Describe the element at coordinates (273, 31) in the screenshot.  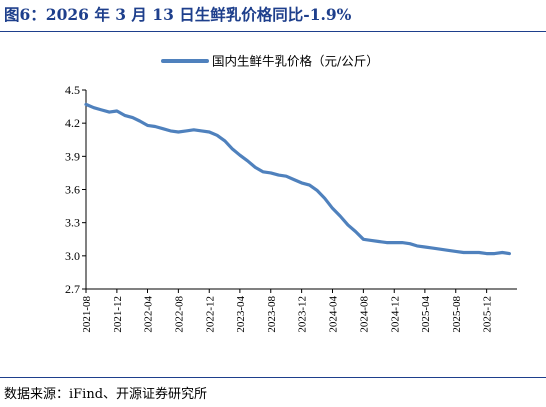
I see `title-divider` at that location.